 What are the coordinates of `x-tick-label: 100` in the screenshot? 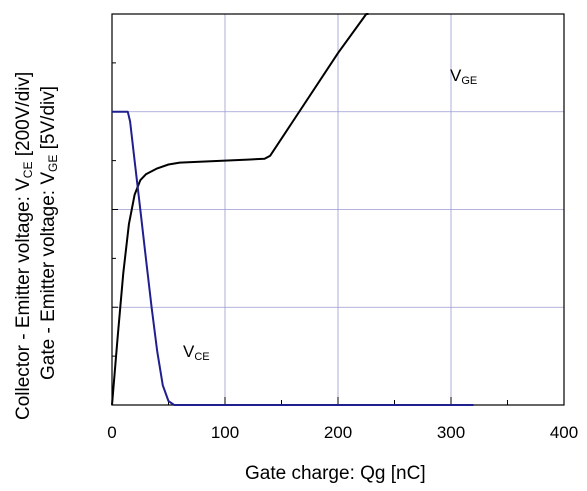 It's located at (225, 432).